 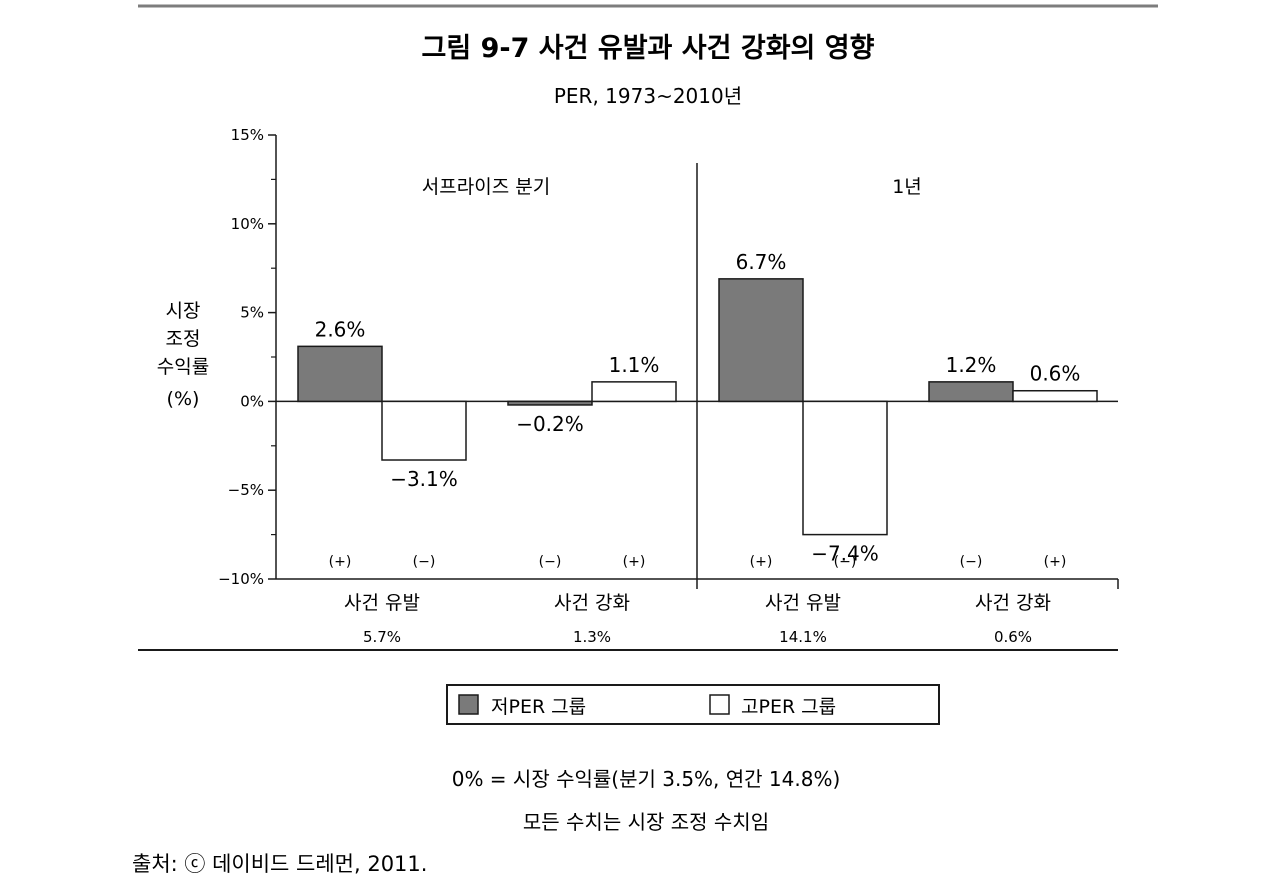 What do you see at coordinates (761, 262) in the screenshot?
I see `data-label: 6.7%` at bounding box center [761, 262].